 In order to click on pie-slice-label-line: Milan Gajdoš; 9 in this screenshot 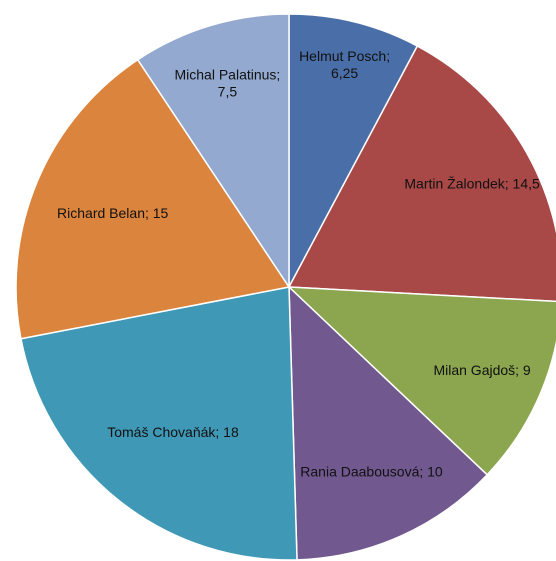, I will do `click(481, 370)`.